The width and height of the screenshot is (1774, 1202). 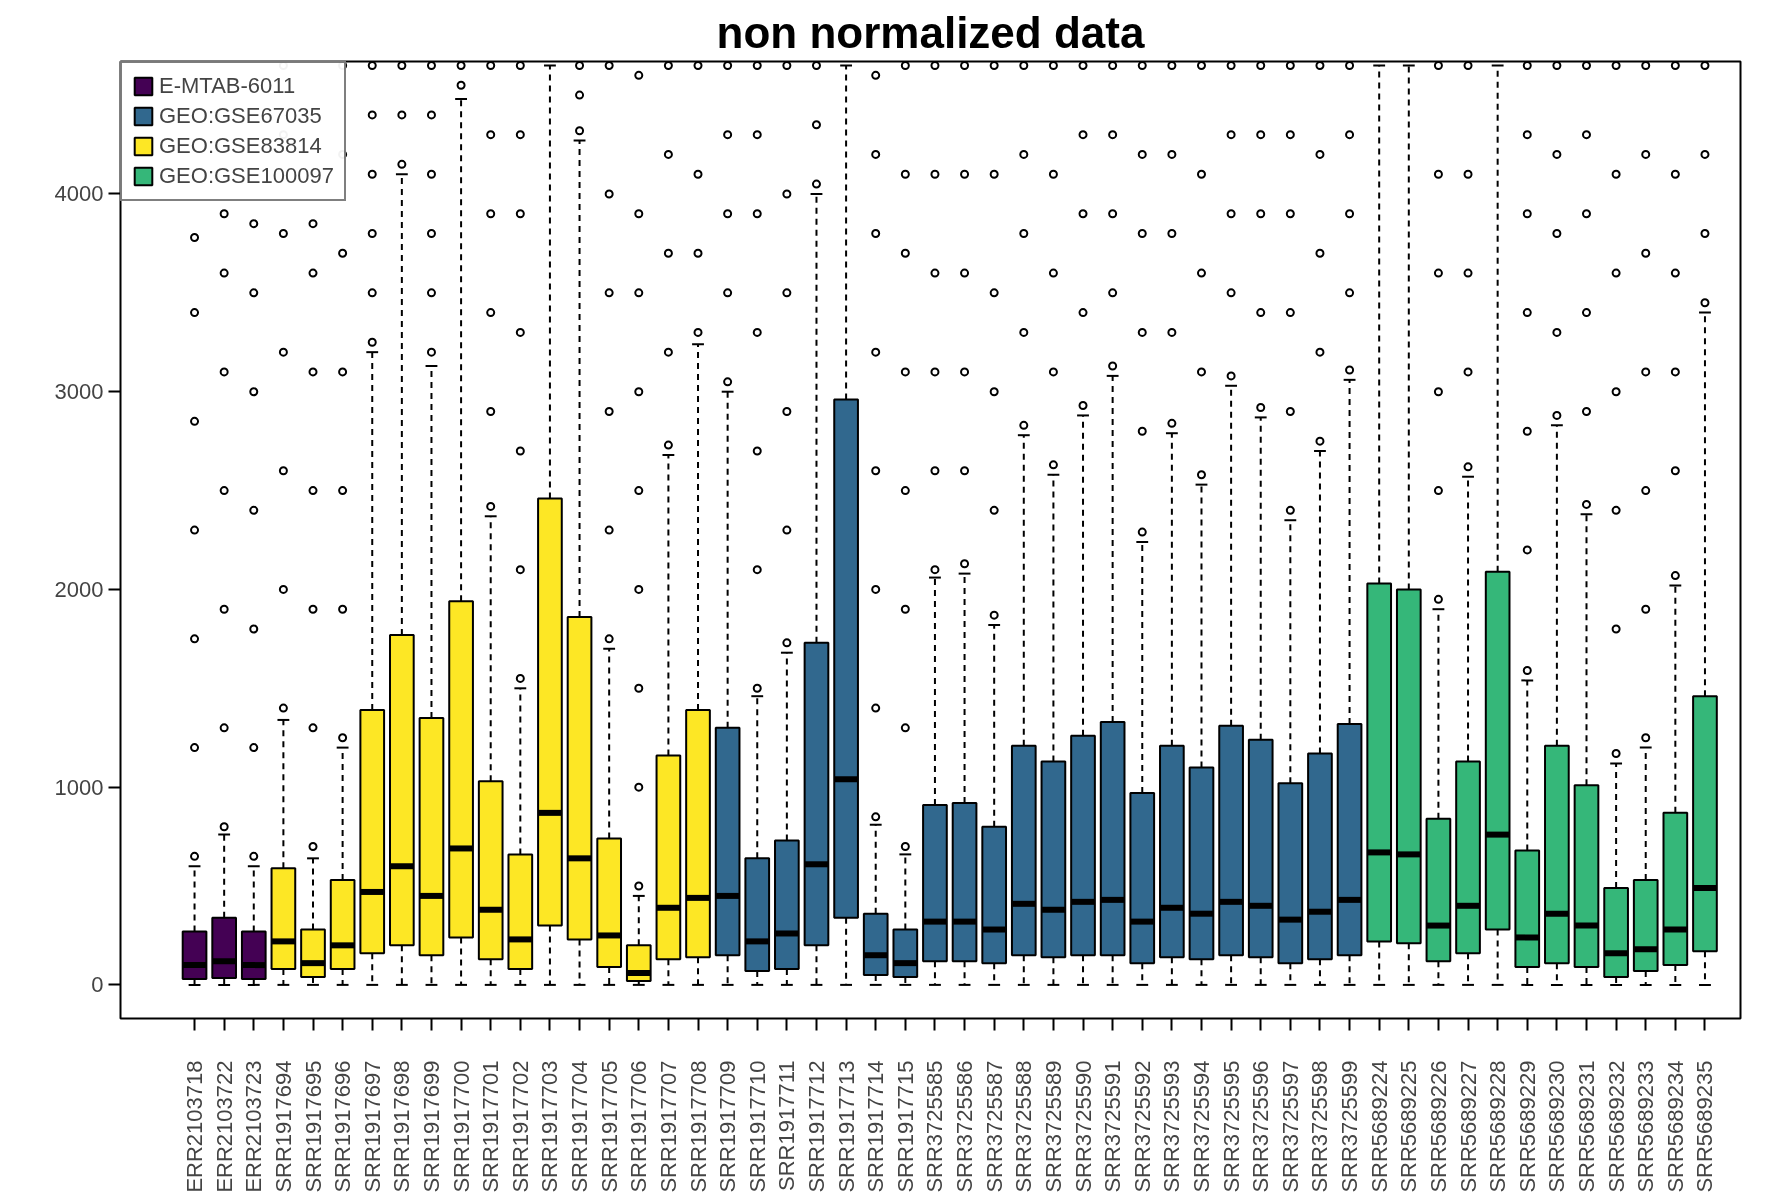 What do you see at coordinates (1705, 1126) in the screenshot?
I see `x-tick-label: SRR5689235` at bounding box center [1705, 1126].